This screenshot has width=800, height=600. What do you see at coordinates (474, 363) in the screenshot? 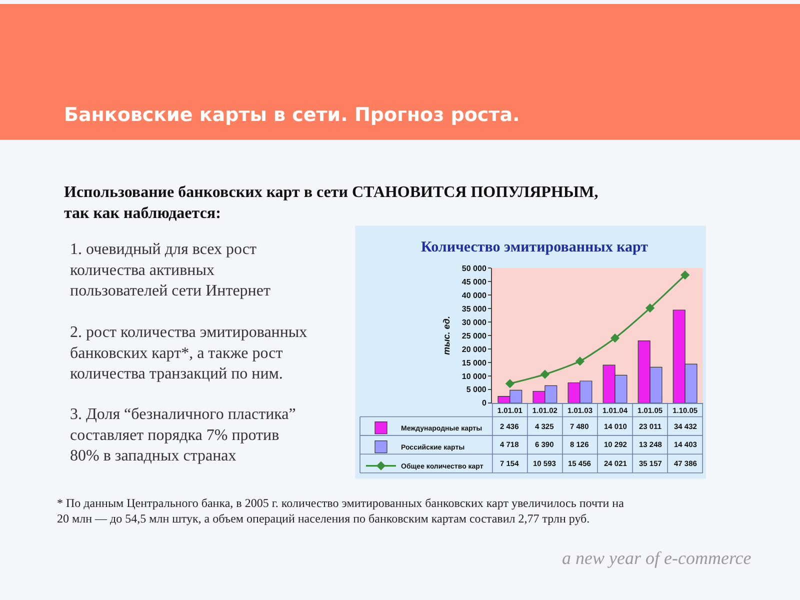
I see `y-tick-label: 15 000` at bounding box center [474, 363].